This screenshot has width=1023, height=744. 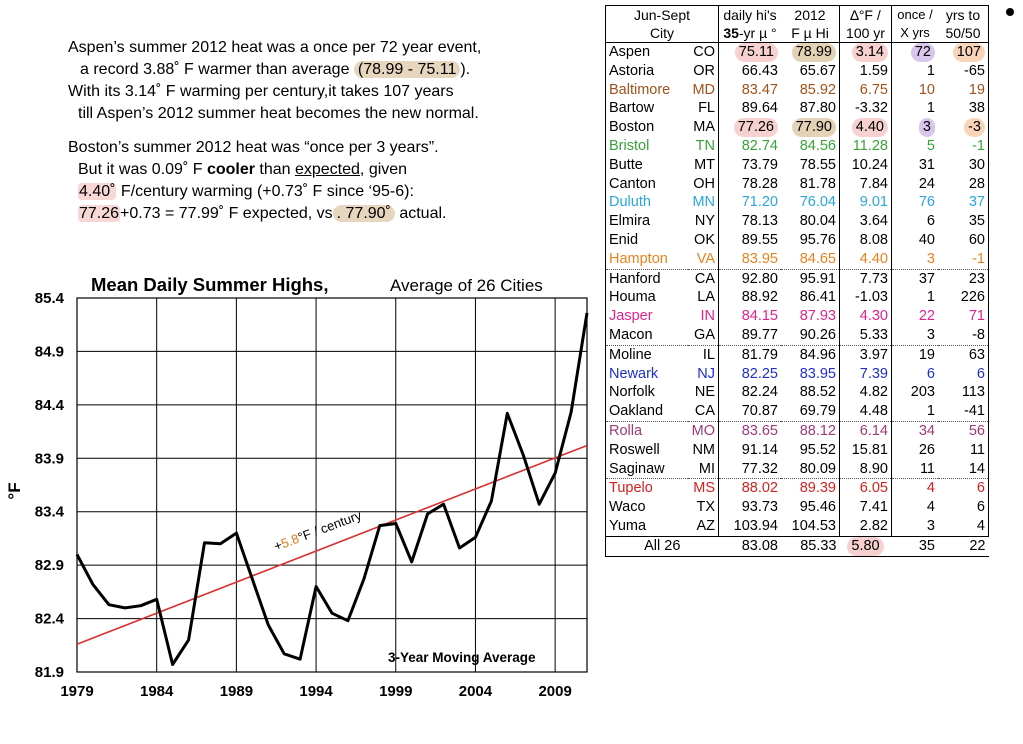 I want to click on once-cell-highlight: 72, so click(x=922, y=52).